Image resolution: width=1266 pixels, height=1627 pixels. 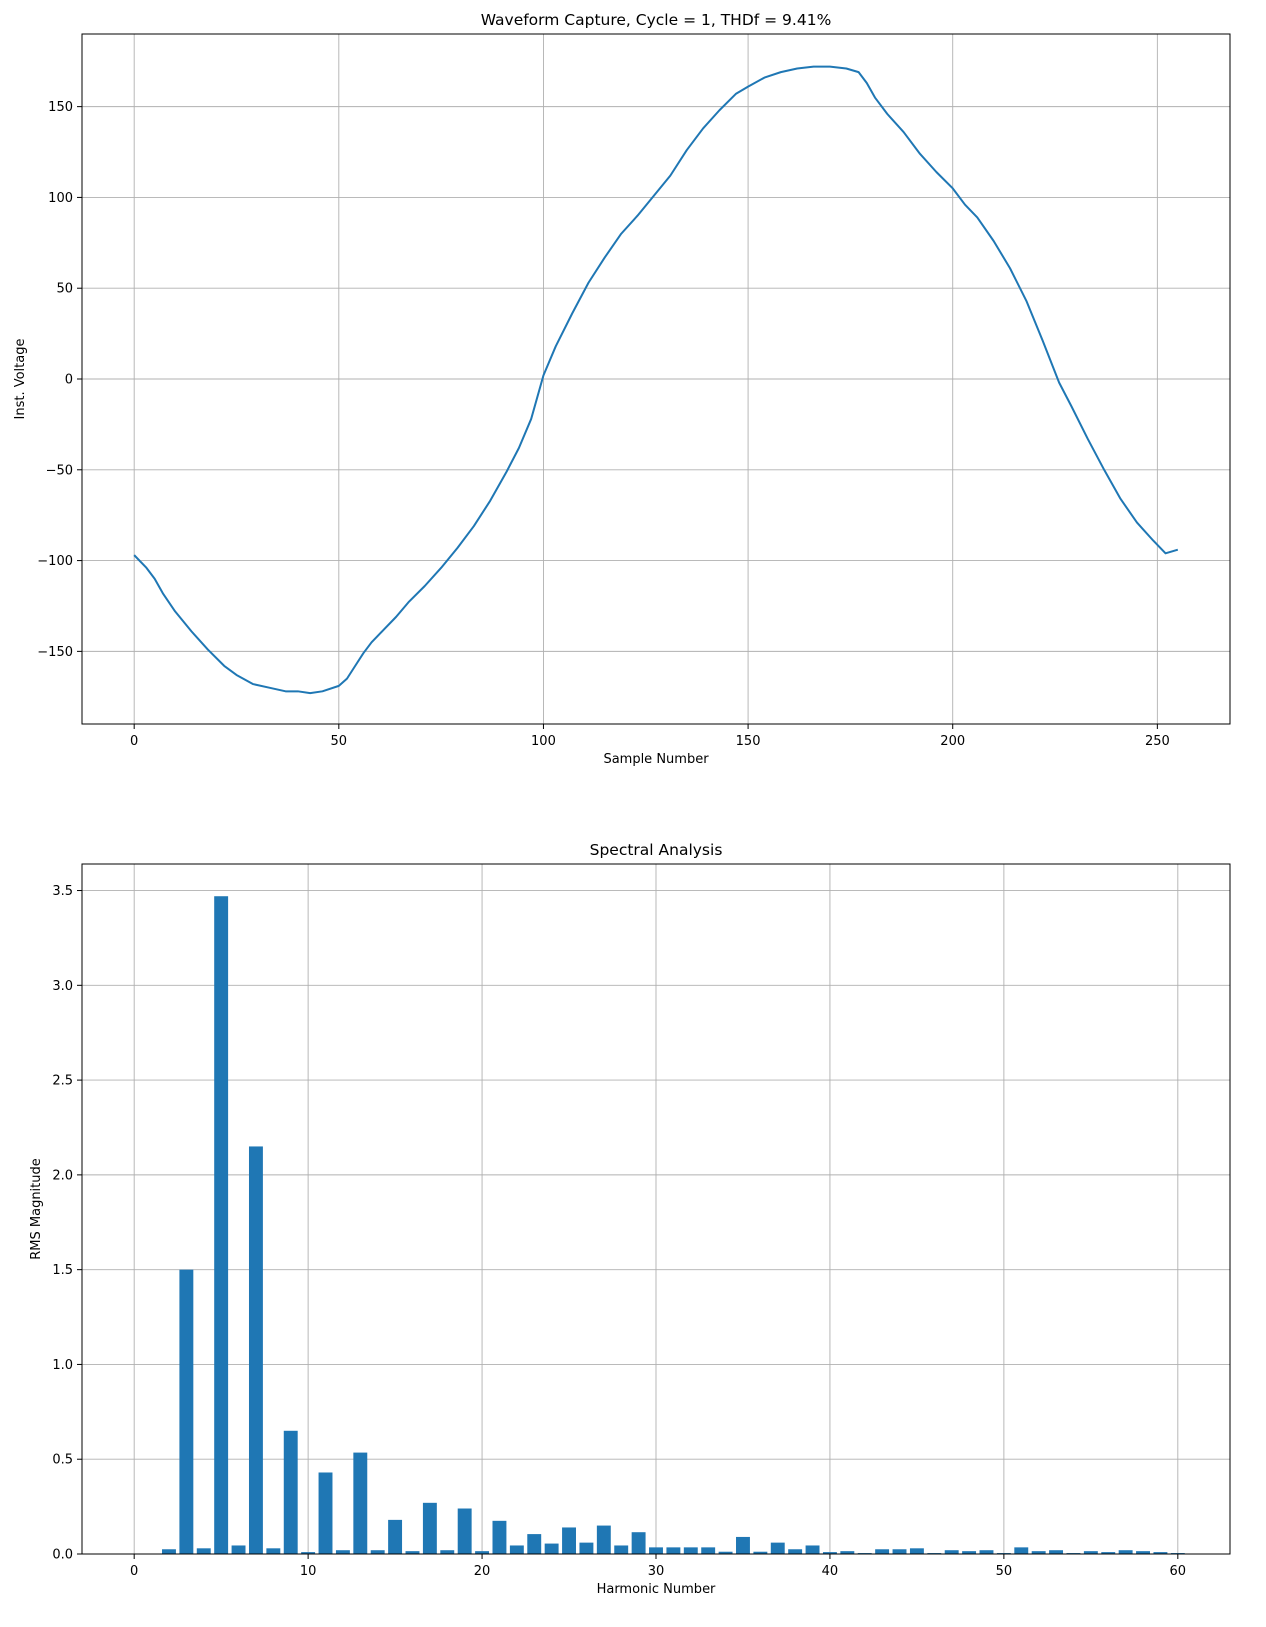 I want to click on spectral-y-tick-label: 1.0, so click(x=62, y=1365).